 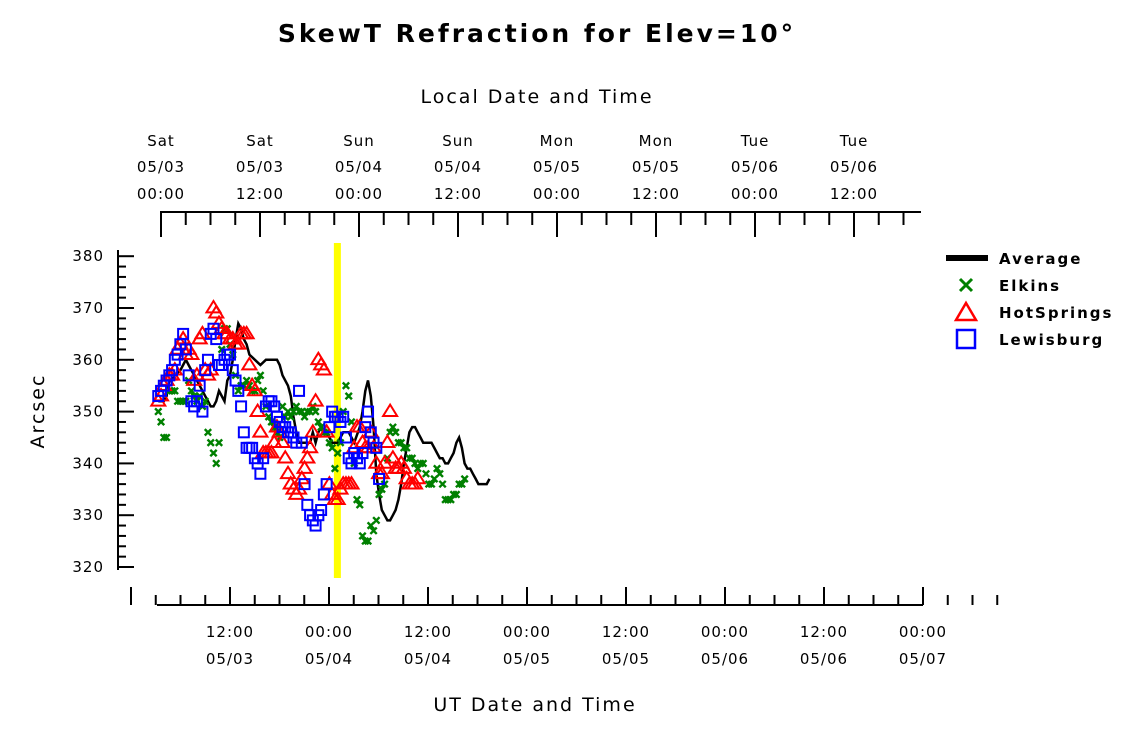 What do you see at coordinates (967, 258) in the screenshot?
I see `legend-line-swatch` at bounding box center [967, 258].